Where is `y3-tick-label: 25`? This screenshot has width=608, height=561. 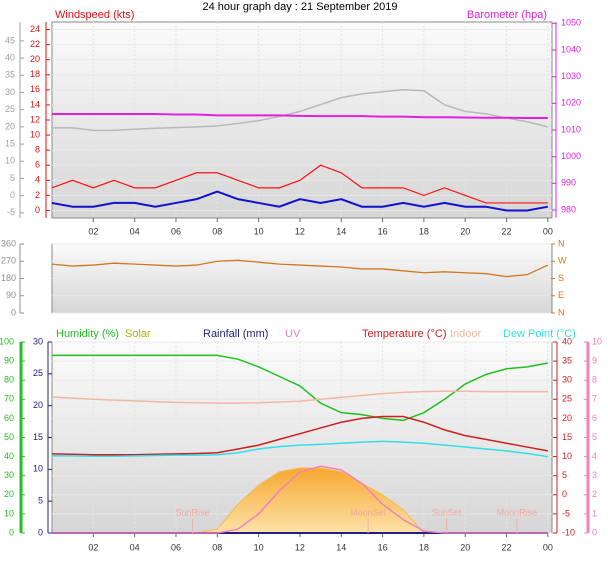 y3-tick-label: 25 is located at coordinates (38, 373).